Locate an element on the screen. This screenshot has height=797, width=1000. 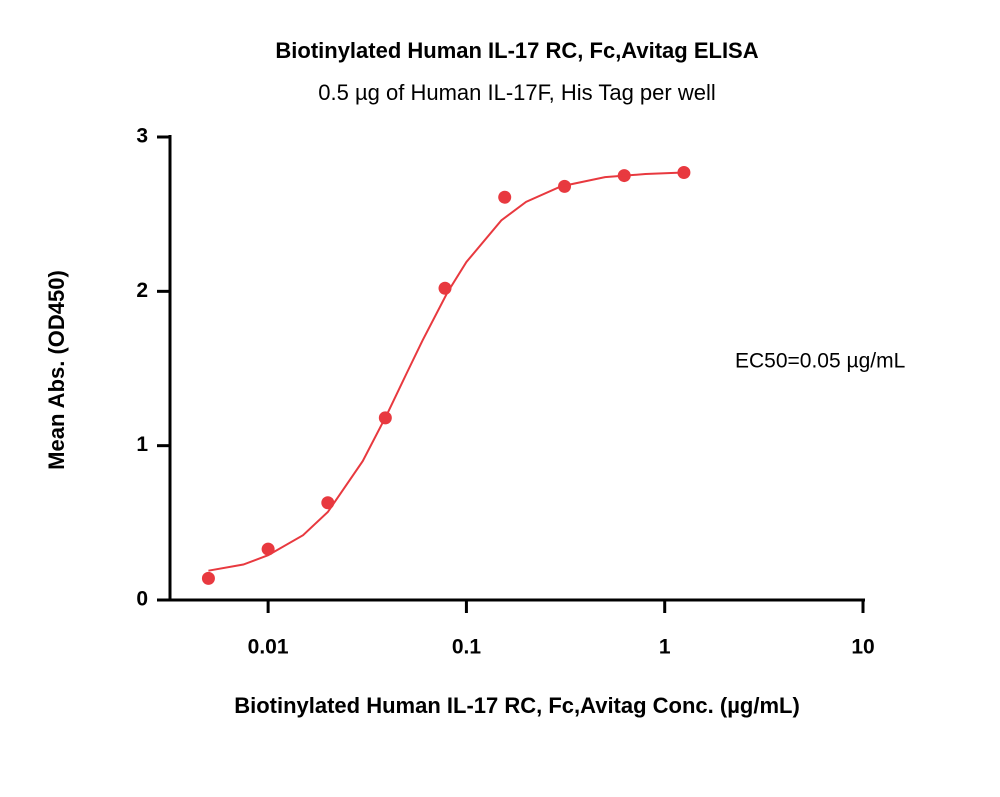
y-axis-label: Mean Abs. (OD450) is located at coordinates (56, 370).